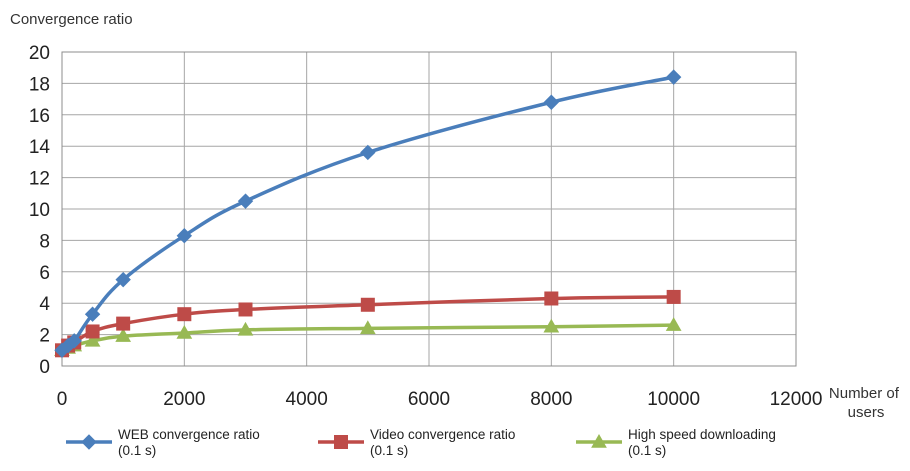  What do you see at coordinates (39, 210) in the screenshot?
I see `y-tick-label: 10` at bounding box center [39, 210].